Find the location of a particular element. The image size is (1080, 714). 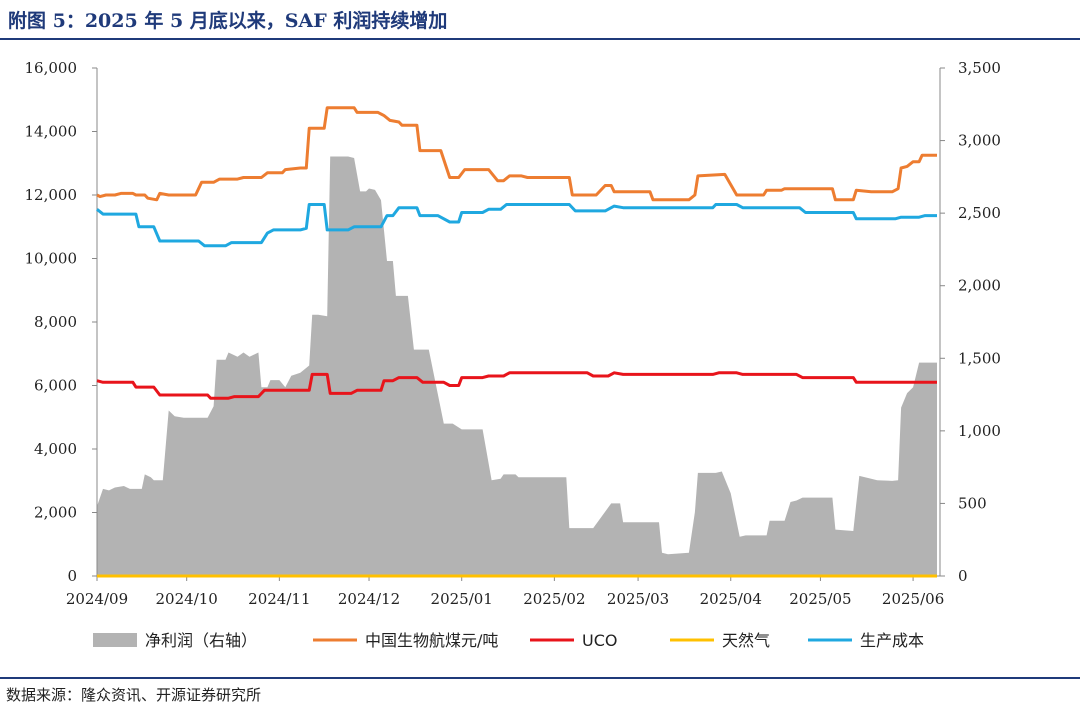

y-left-tick-label: 6,000 is located at coordinates (55, 386).